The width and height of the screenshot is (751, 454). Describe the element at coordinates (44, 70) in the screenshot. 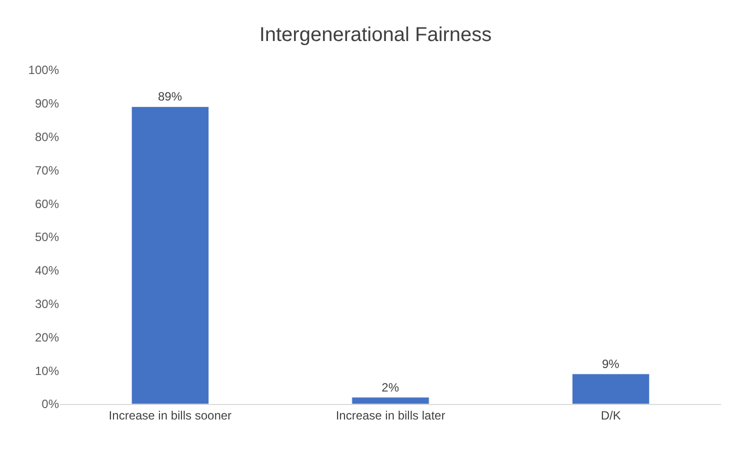

I see `y-tick-label: 100%` at that location.